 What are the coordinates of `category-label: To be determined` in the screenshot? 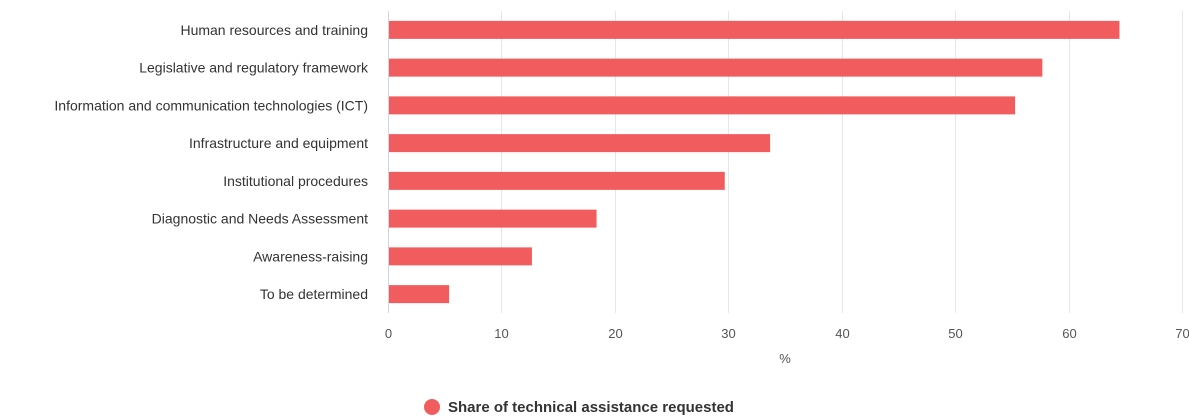 It's located at (314, 294).